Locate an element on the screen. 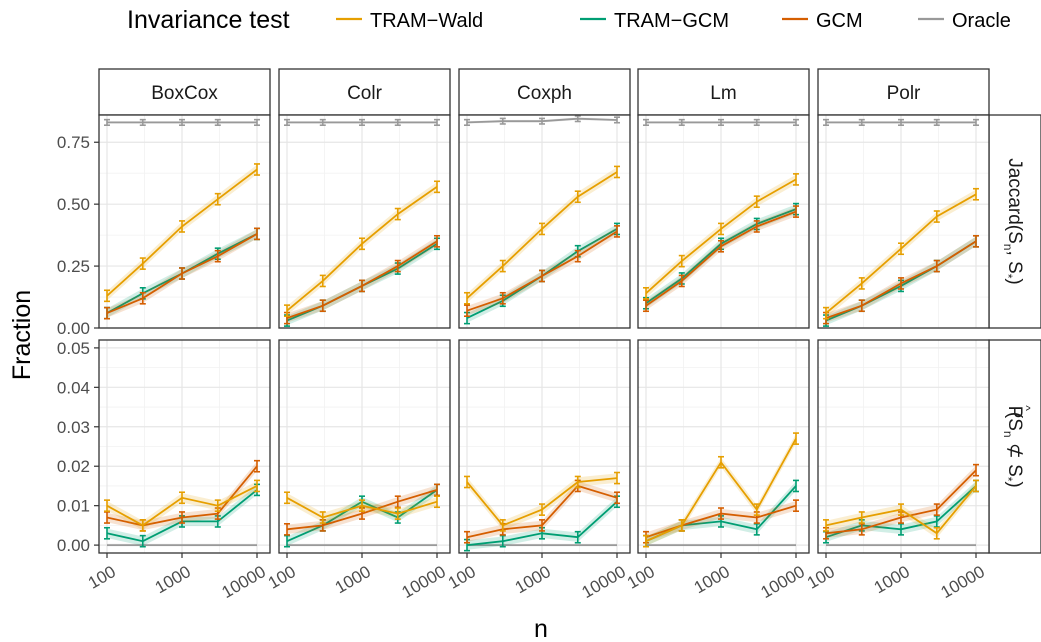  legend-label-tram-wald: TRAM−Wald is located at coordinates (426, 21).